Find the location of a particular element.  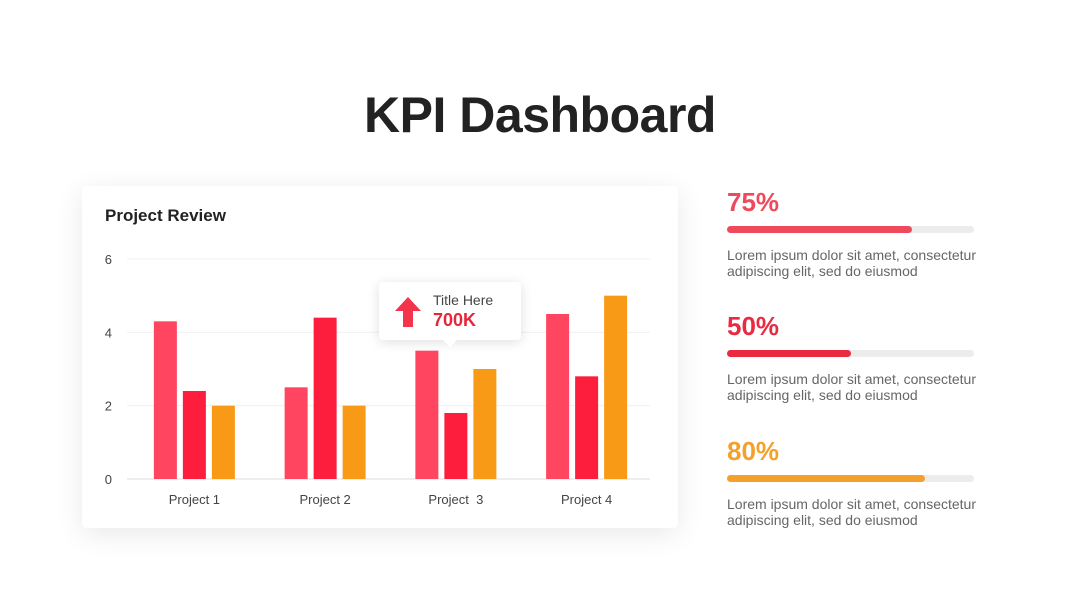

kpi-percent: 80% is located at coordinates (753, 451).